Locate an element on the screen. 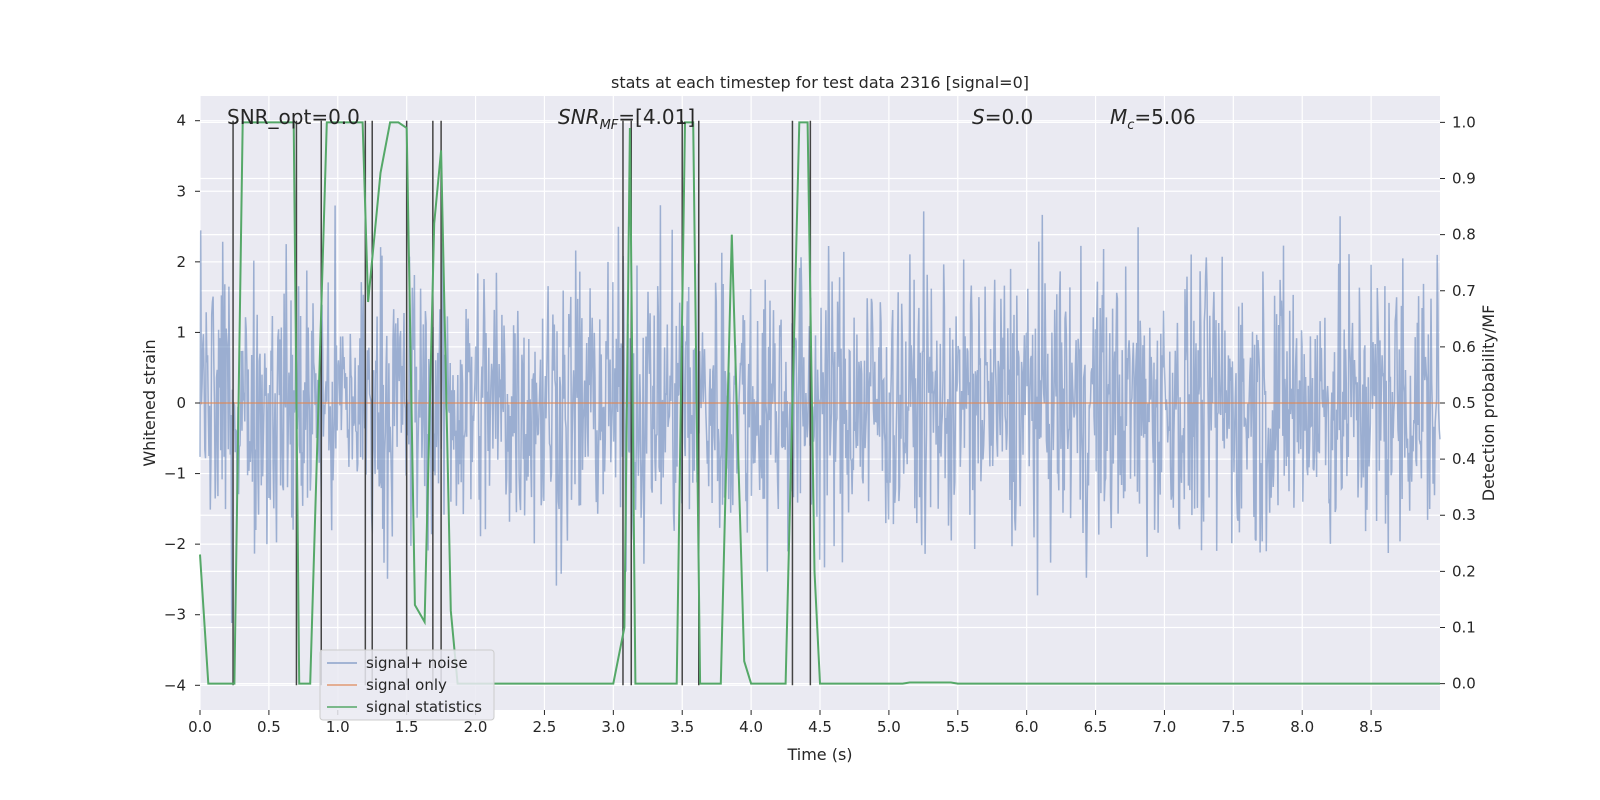 This screenshot has width=1600, height=800. x-tick-label: 7.5 is located at coordinates (1233, 727).